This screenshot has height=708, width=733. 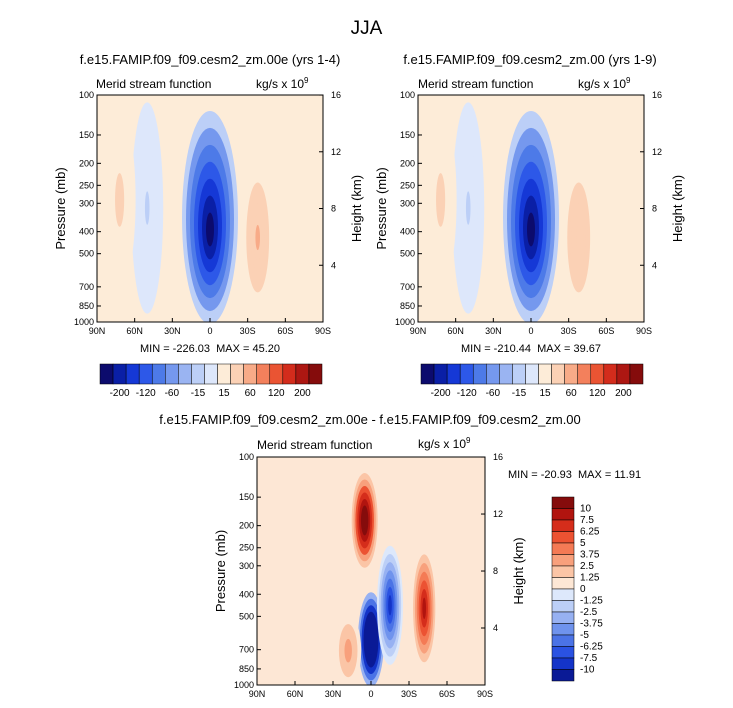 What do you see at coordinates (476, 84) in the screenshot?
I see `panel-2-variable-label: Merid stream function` at bounding box center [476, 84].